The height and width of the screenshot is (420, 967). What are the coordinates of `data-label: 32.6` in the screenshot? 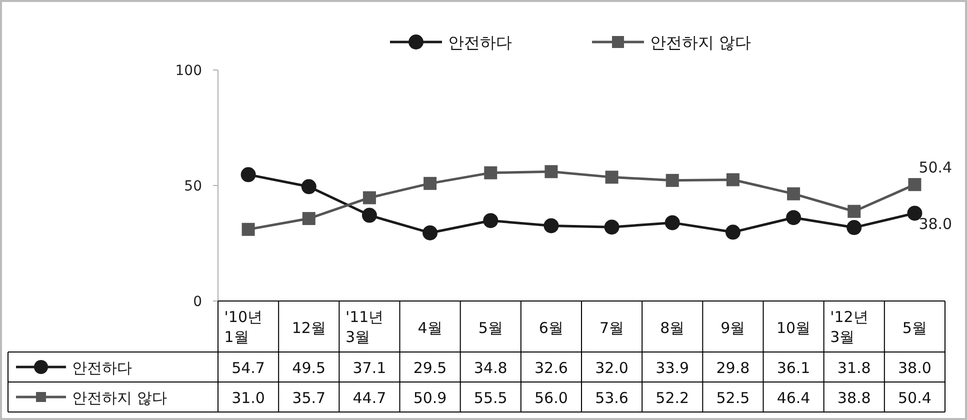 It's located at (551, 368).